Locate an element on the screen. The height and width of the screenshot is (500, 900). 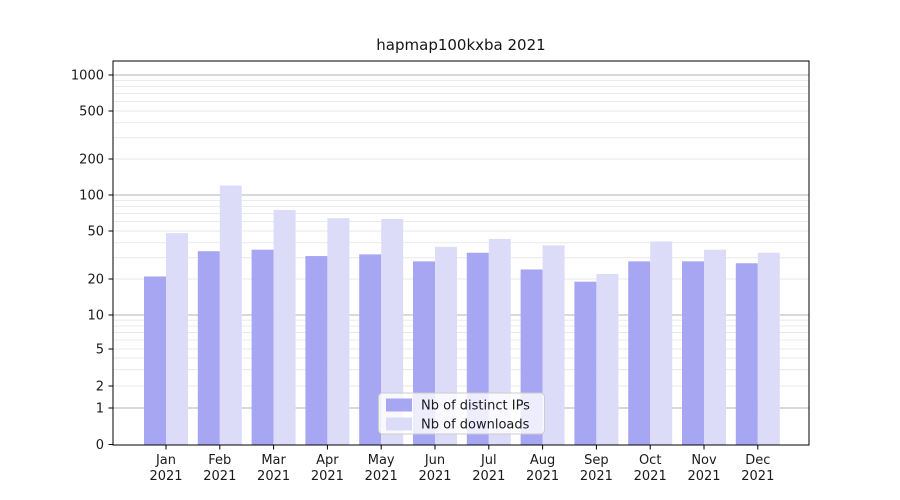
x-tick-label-month: Oct is located at coordinates (650, 460).